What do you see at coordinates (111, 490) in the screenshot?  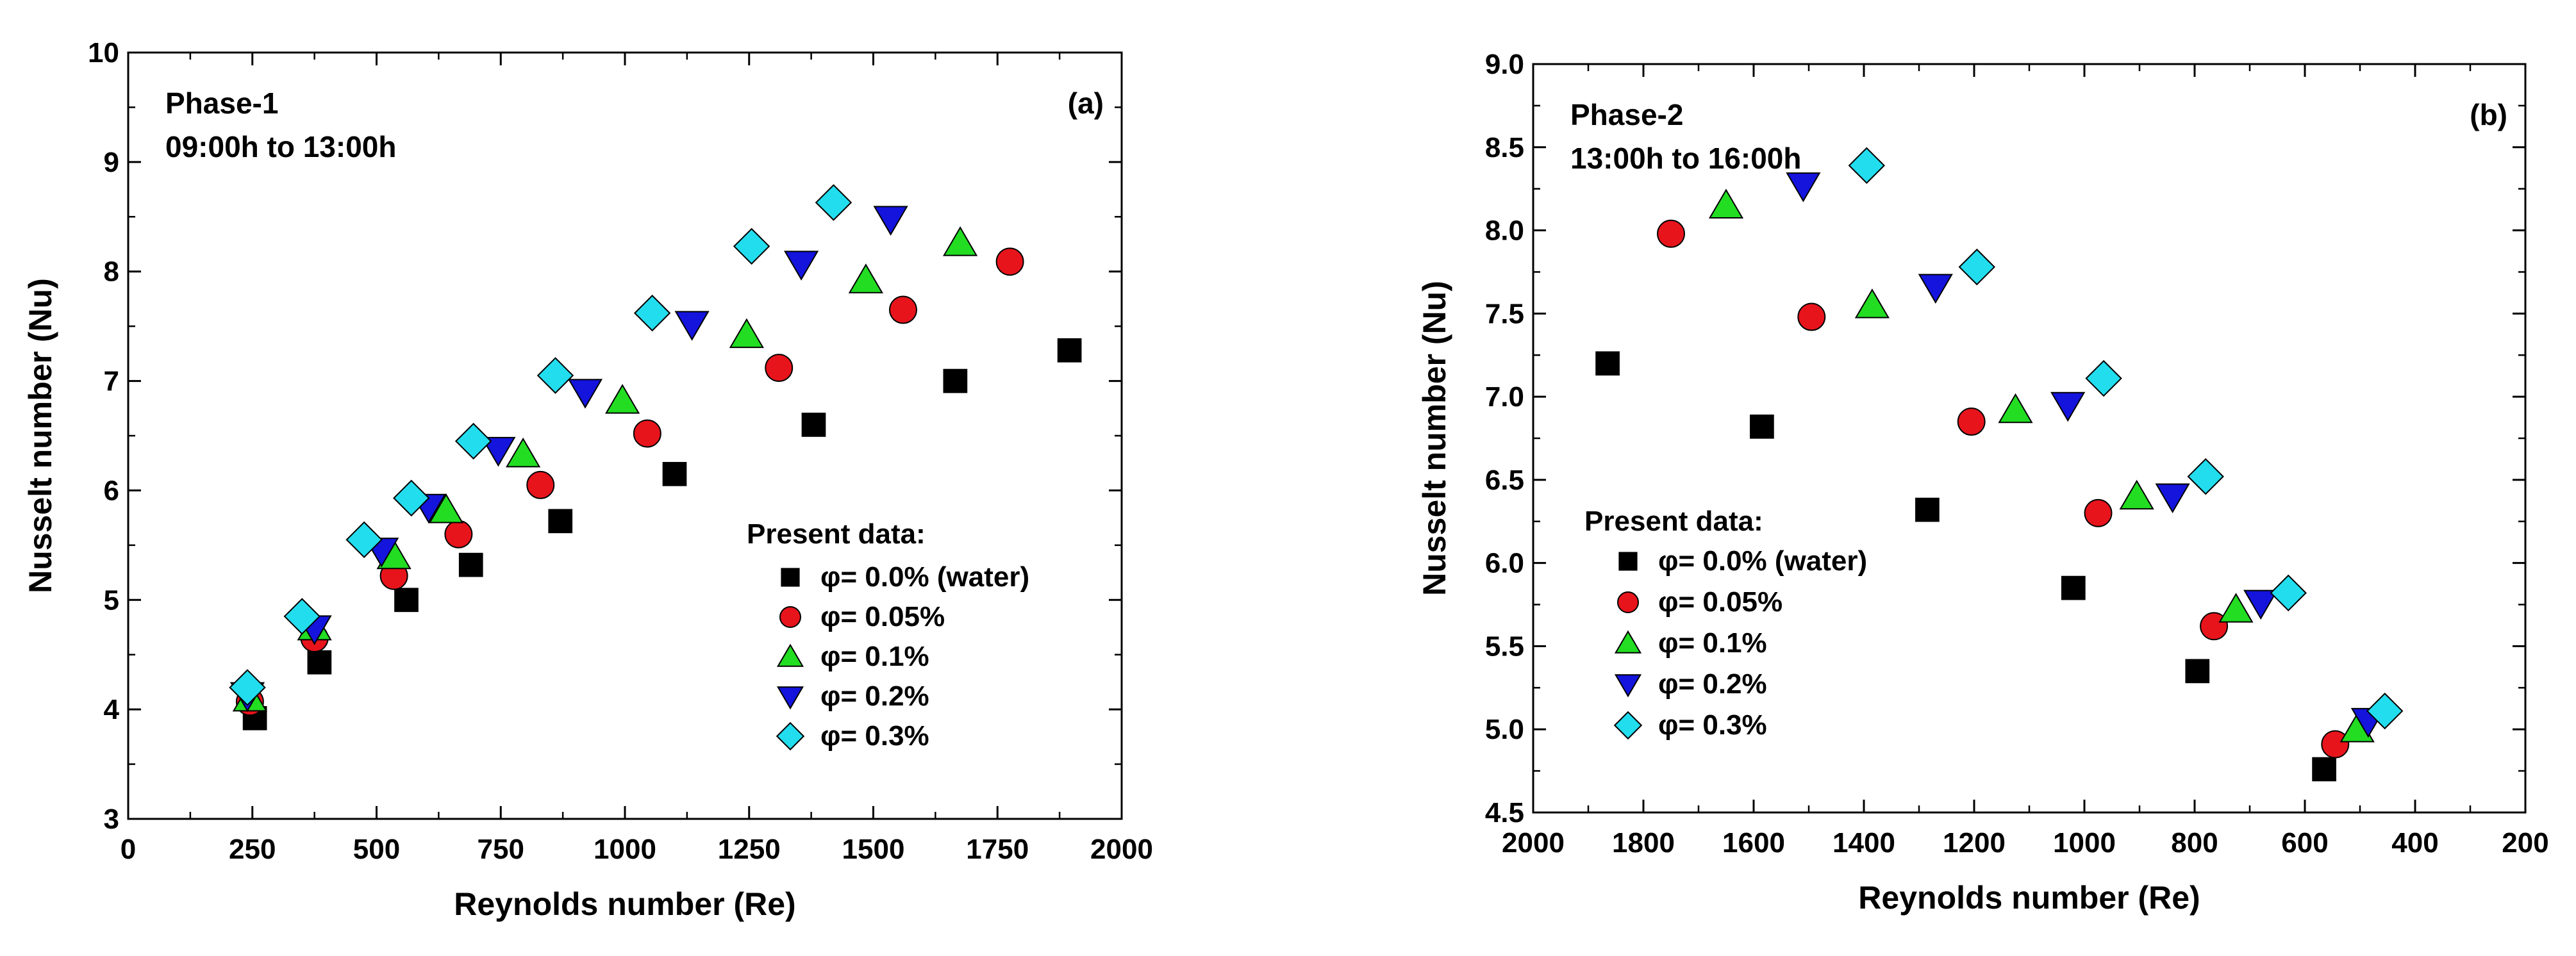 I see `y-tick-label: 6` at bounding box center [111, 490].